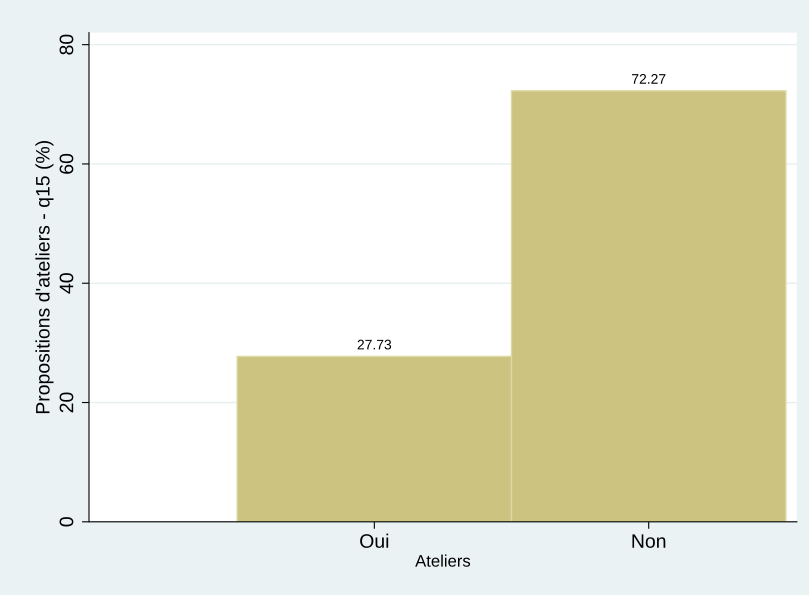 The image size is (809, 595). I want to click on y-tick-label: 20, so click(67, 402).